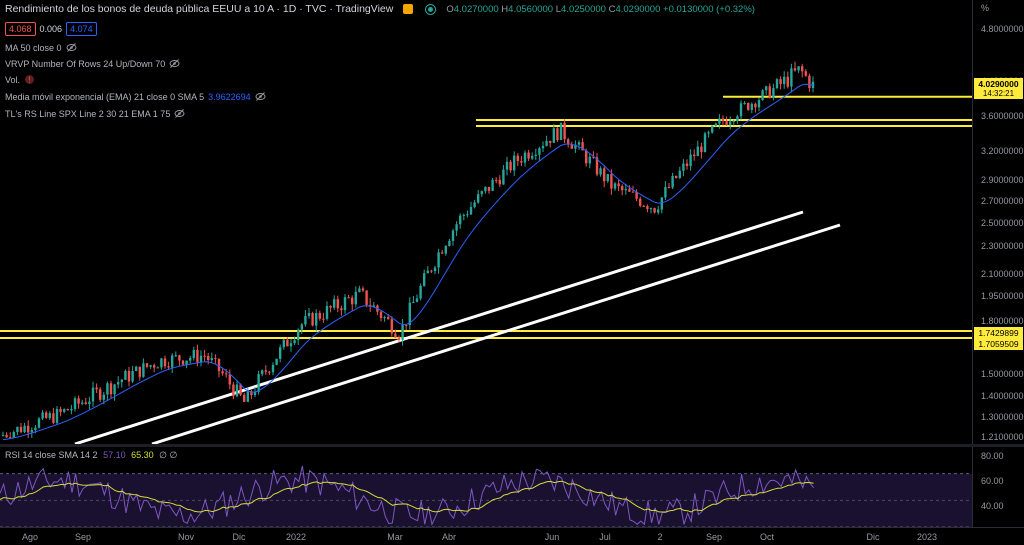  What do you see at coordinates (51, 29) in the screenshot?
I see `spread-value: 0.006` at bounding box center [51, 29].